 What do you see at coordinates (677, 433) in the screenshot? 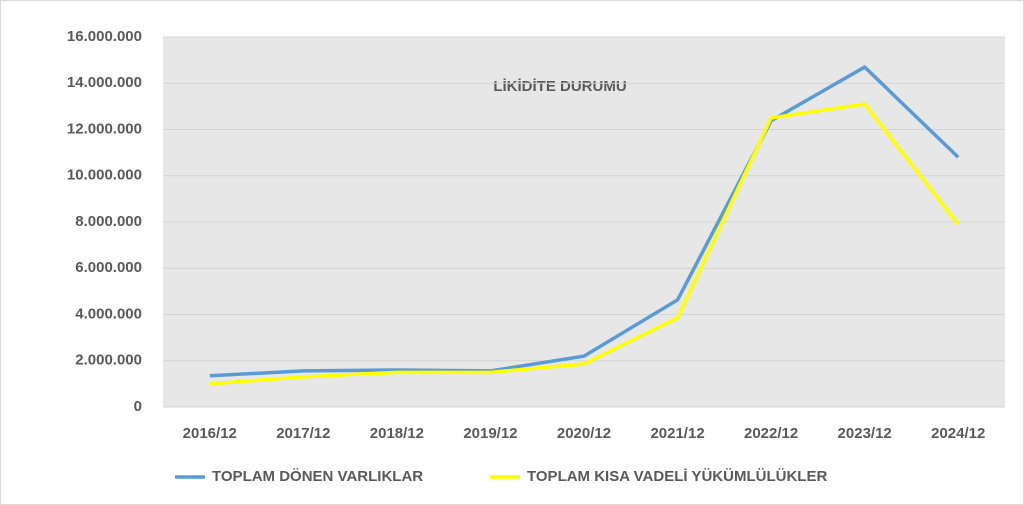
I see `x-tick-label: 2021/12` at bounding box center [677, 433].